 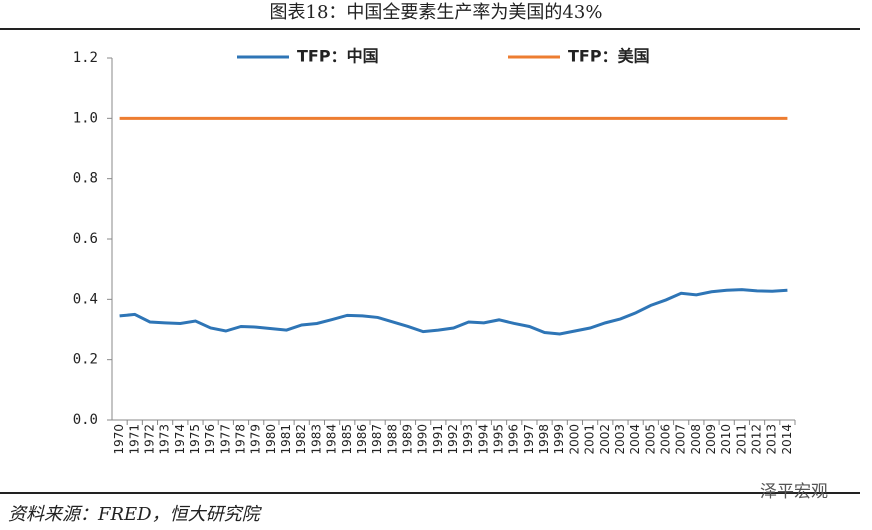 I want to click on x-tick-label: 2005, so click(x=650, y=439).